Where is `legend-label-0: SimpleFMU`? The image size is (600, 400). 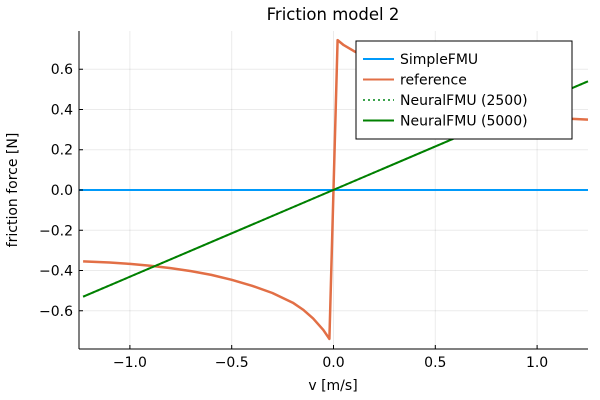
legend-label-0: SimpleFMU is located at coordinates (439, 60).